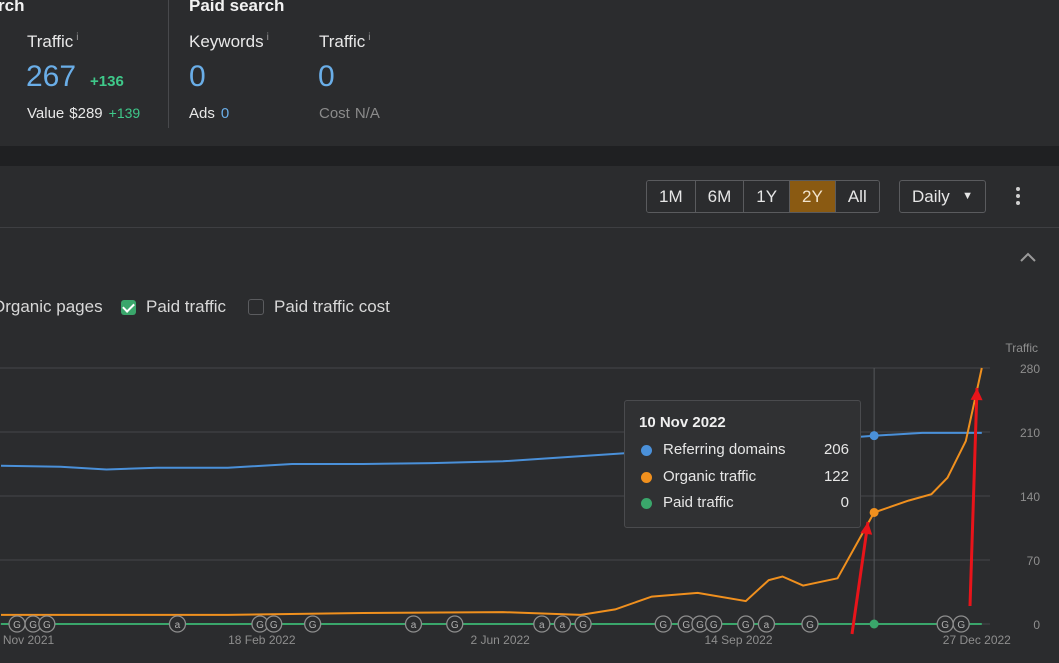  I want to click on tooltip-row-referring-domains: Referring domains 206, so click(744, 451).